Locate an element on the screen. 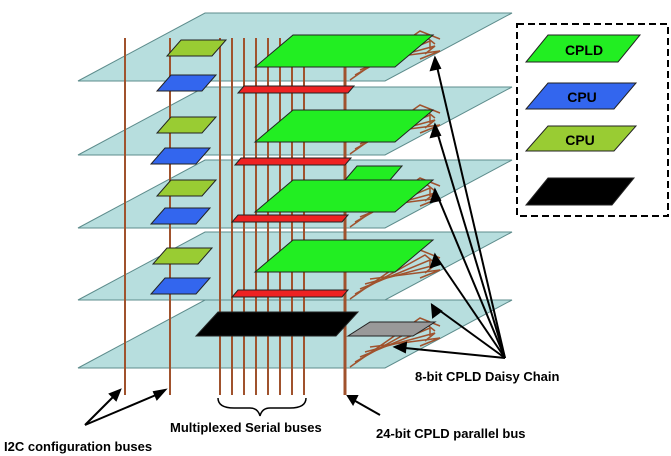 Image resolution: width=671 pixels, height=456 pixels. legend-power-swatch is located at coordinates (580, 191).